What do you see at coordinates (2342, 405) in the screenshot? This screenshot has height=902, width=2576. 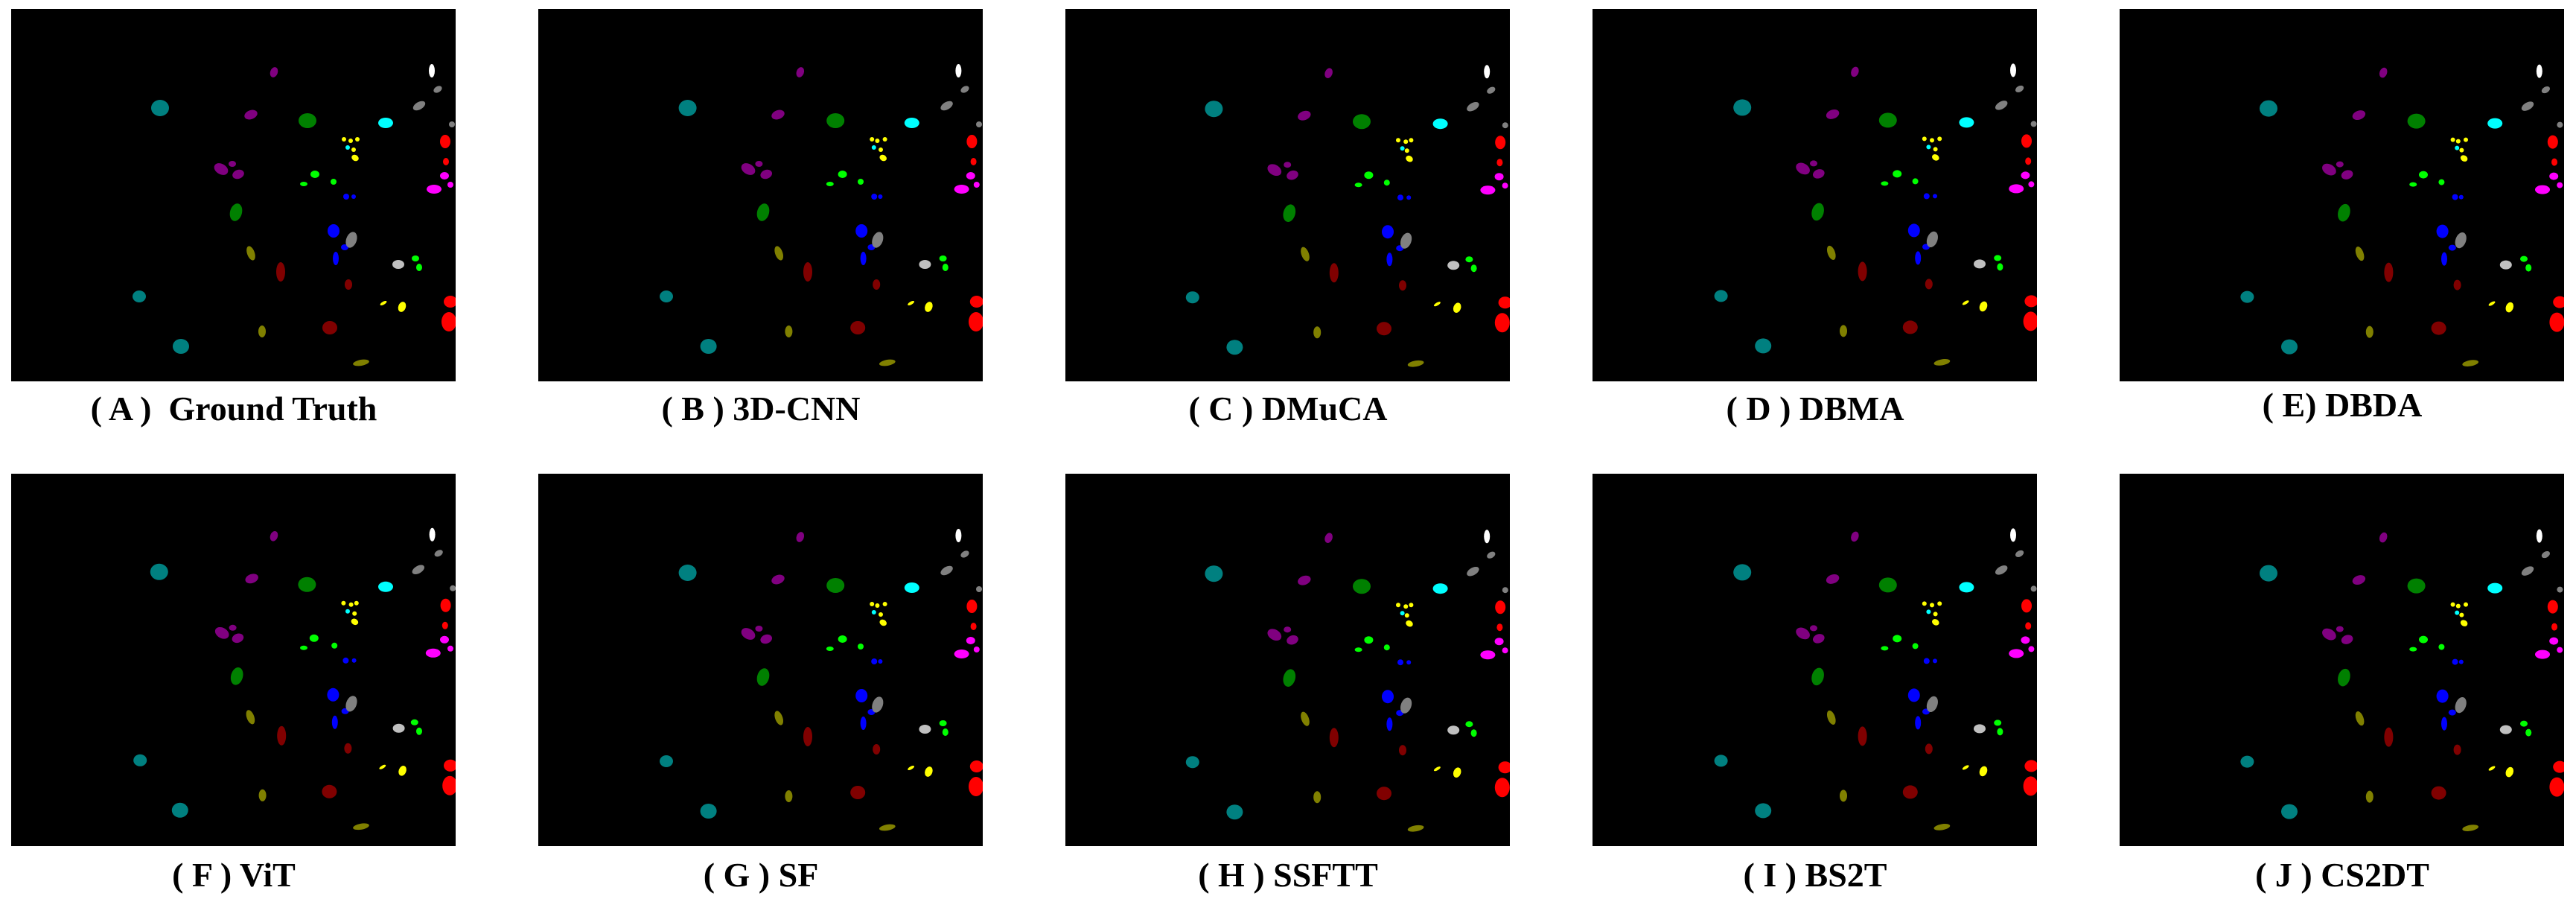 I see `caption-e: ( E) DBDA` at bounding box center [2342, 405].